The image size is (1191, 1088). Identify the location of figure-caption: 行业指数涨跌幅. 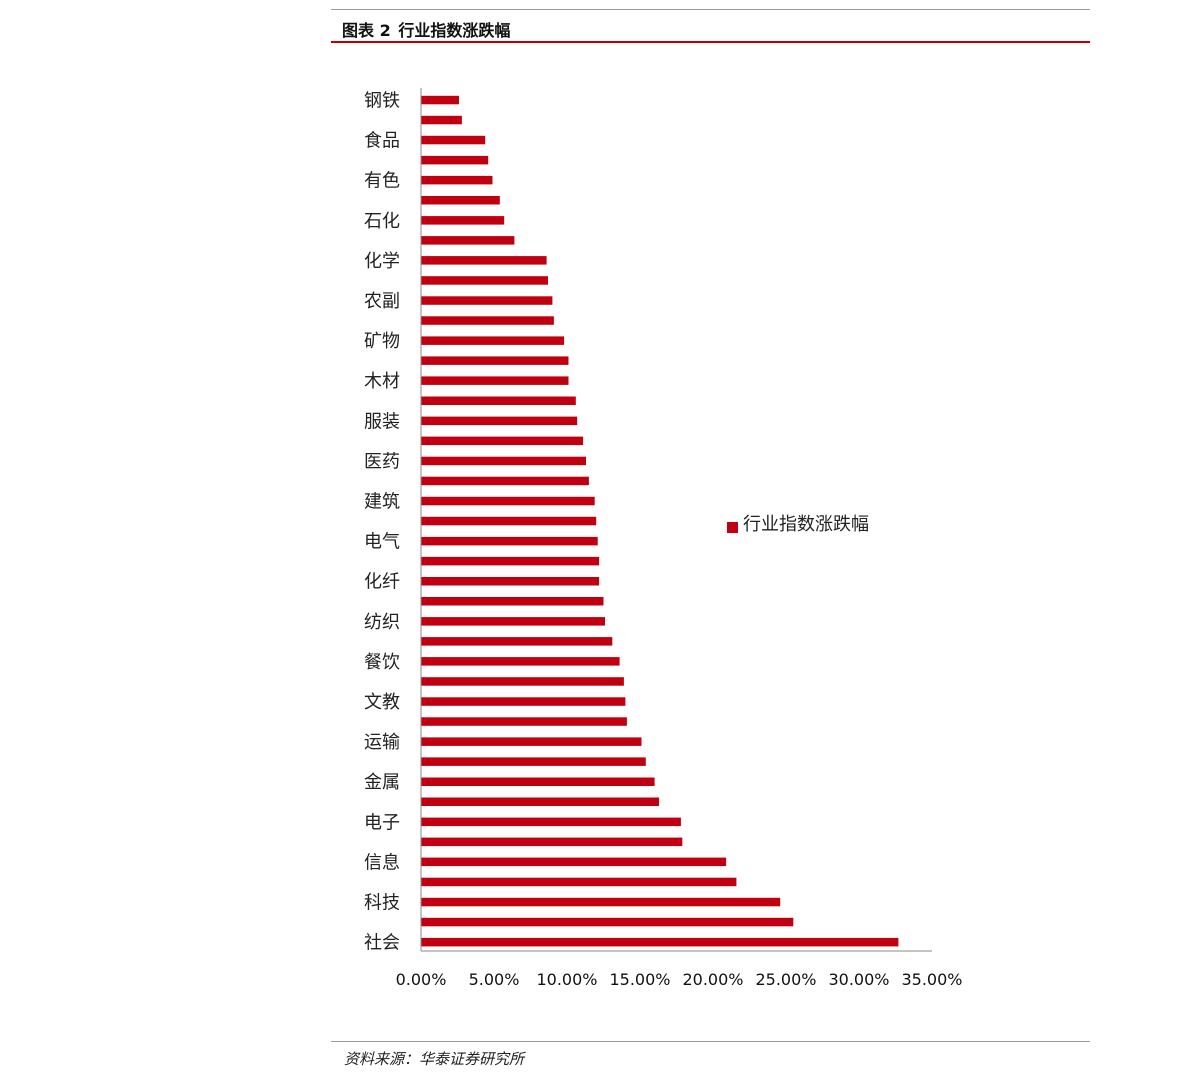
(454, 30).